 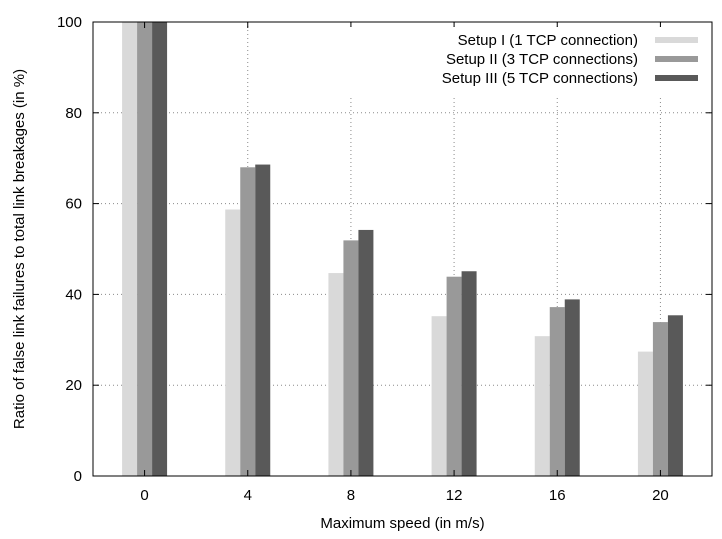 What do you see at coordinates (402, 523) in the screenshot?
I see `x-axis-title: Maximum speed (in m/s)` at bounding box center [402, 523].